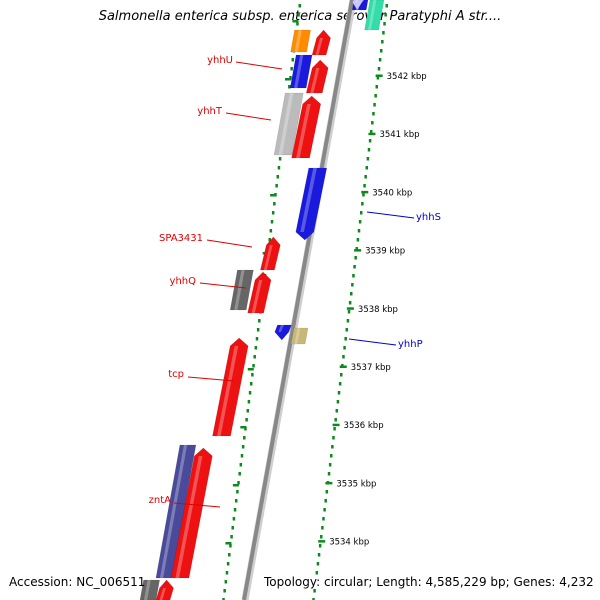 Image resolution: width=600 pixels, height=600 pixels. Describe the element at coordinates (378, 310) in the screenshot. I see `tick-label-3538: 3538 kbp` at that location.